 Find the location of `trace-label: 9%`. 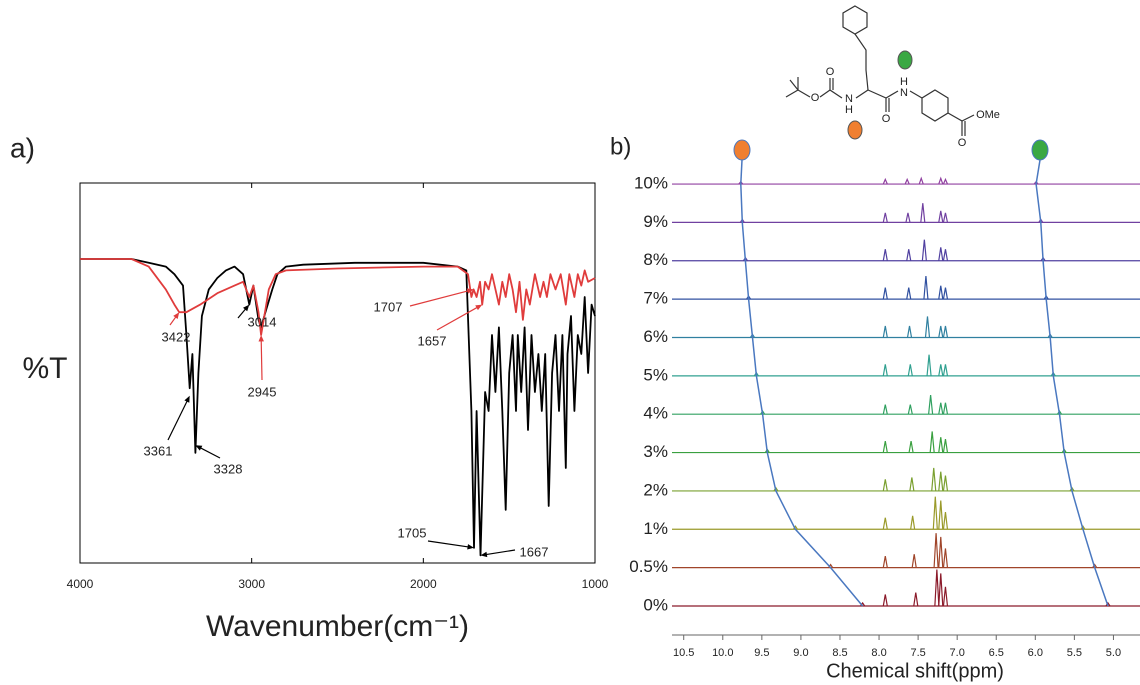

trace-label: 9% is located at coordinates (655, 221).